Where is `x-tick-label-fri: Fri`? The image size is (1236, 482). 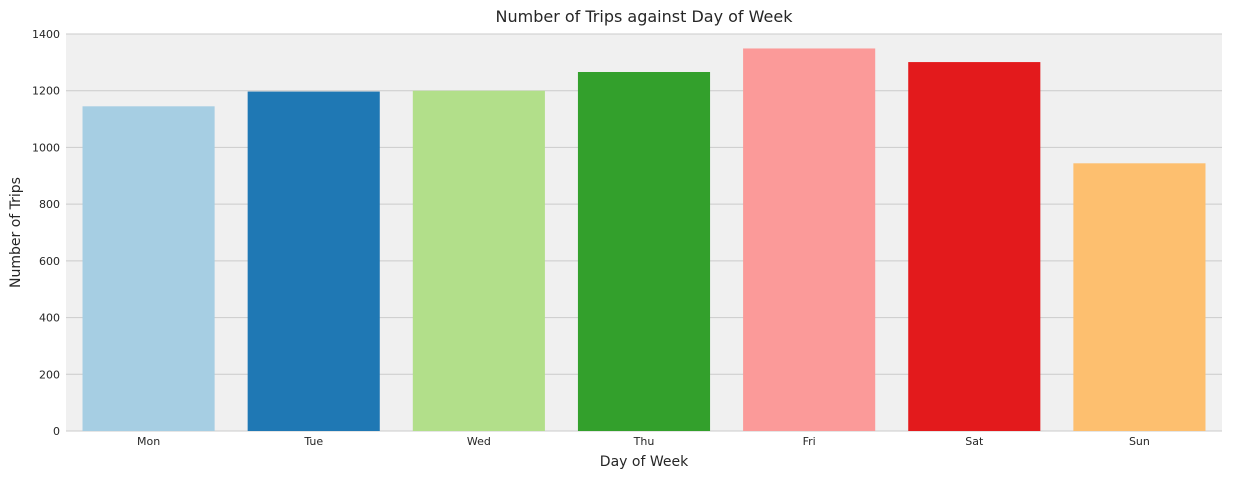 x-tick-label-fri: Fri is located at coordinates (809, 441).